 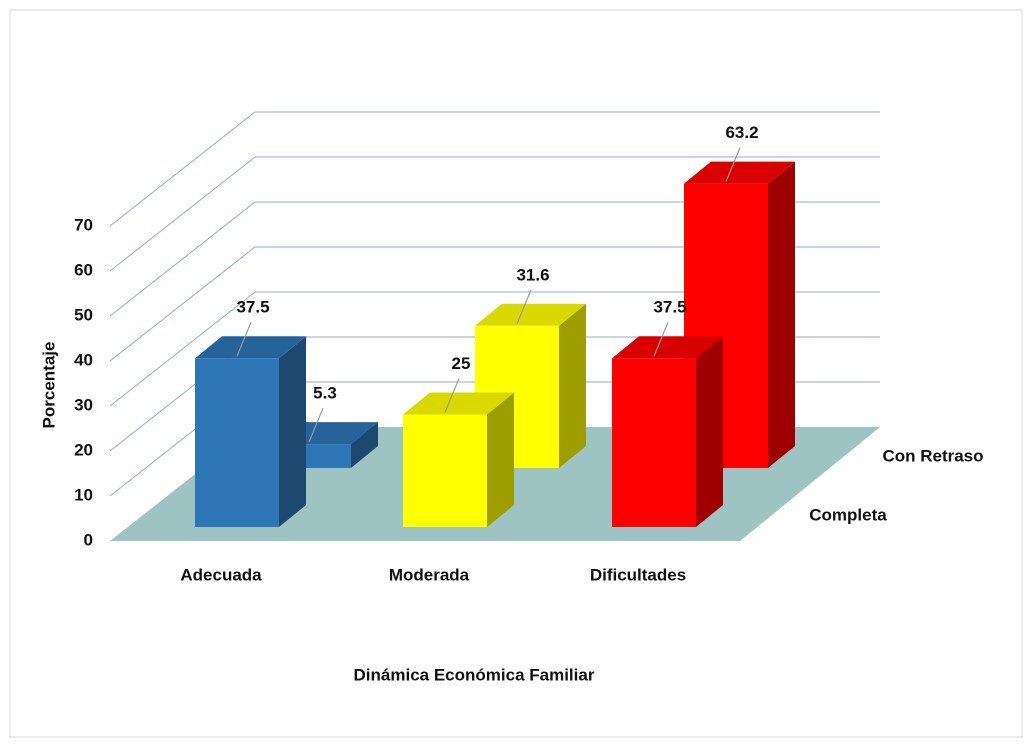 What do you see at coordinates (83, 269) in the screenshot?
I see `y-tick-label: 60` at bounding box center [83, 269].